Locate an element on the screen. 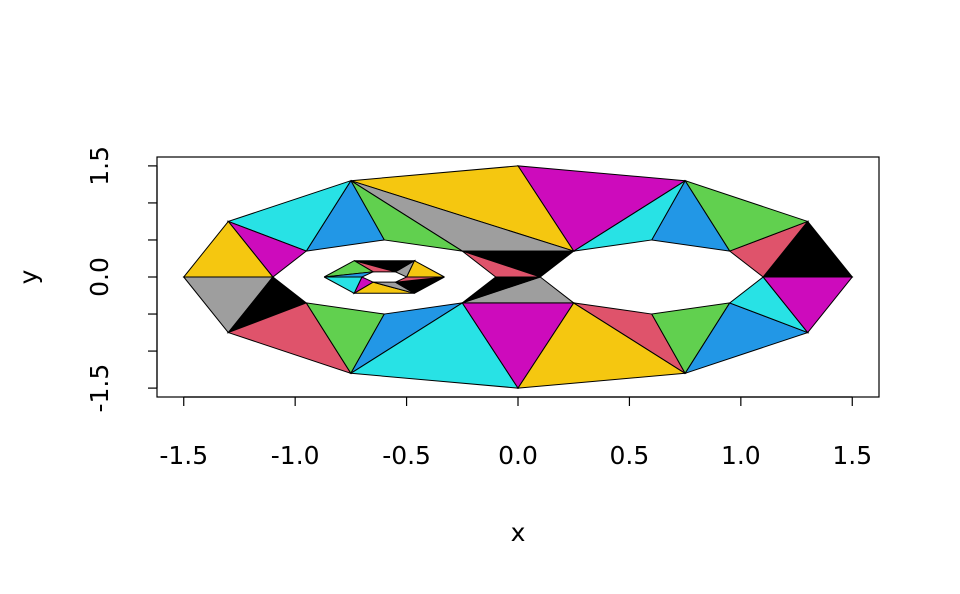 Image resolution: width=960 pixels, height=594 pixels. x-tick-label: -1.0 is located at coordinates (295, 455).